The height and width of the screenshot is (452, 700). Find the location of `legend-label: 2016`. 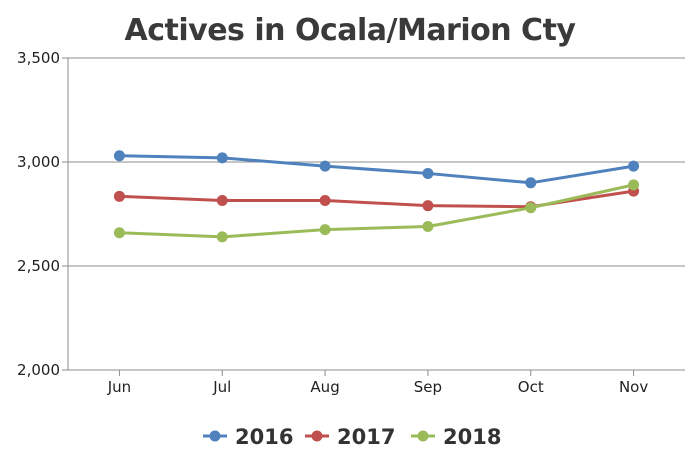

legend-label: 2016 is located at coordinates (264, 437).